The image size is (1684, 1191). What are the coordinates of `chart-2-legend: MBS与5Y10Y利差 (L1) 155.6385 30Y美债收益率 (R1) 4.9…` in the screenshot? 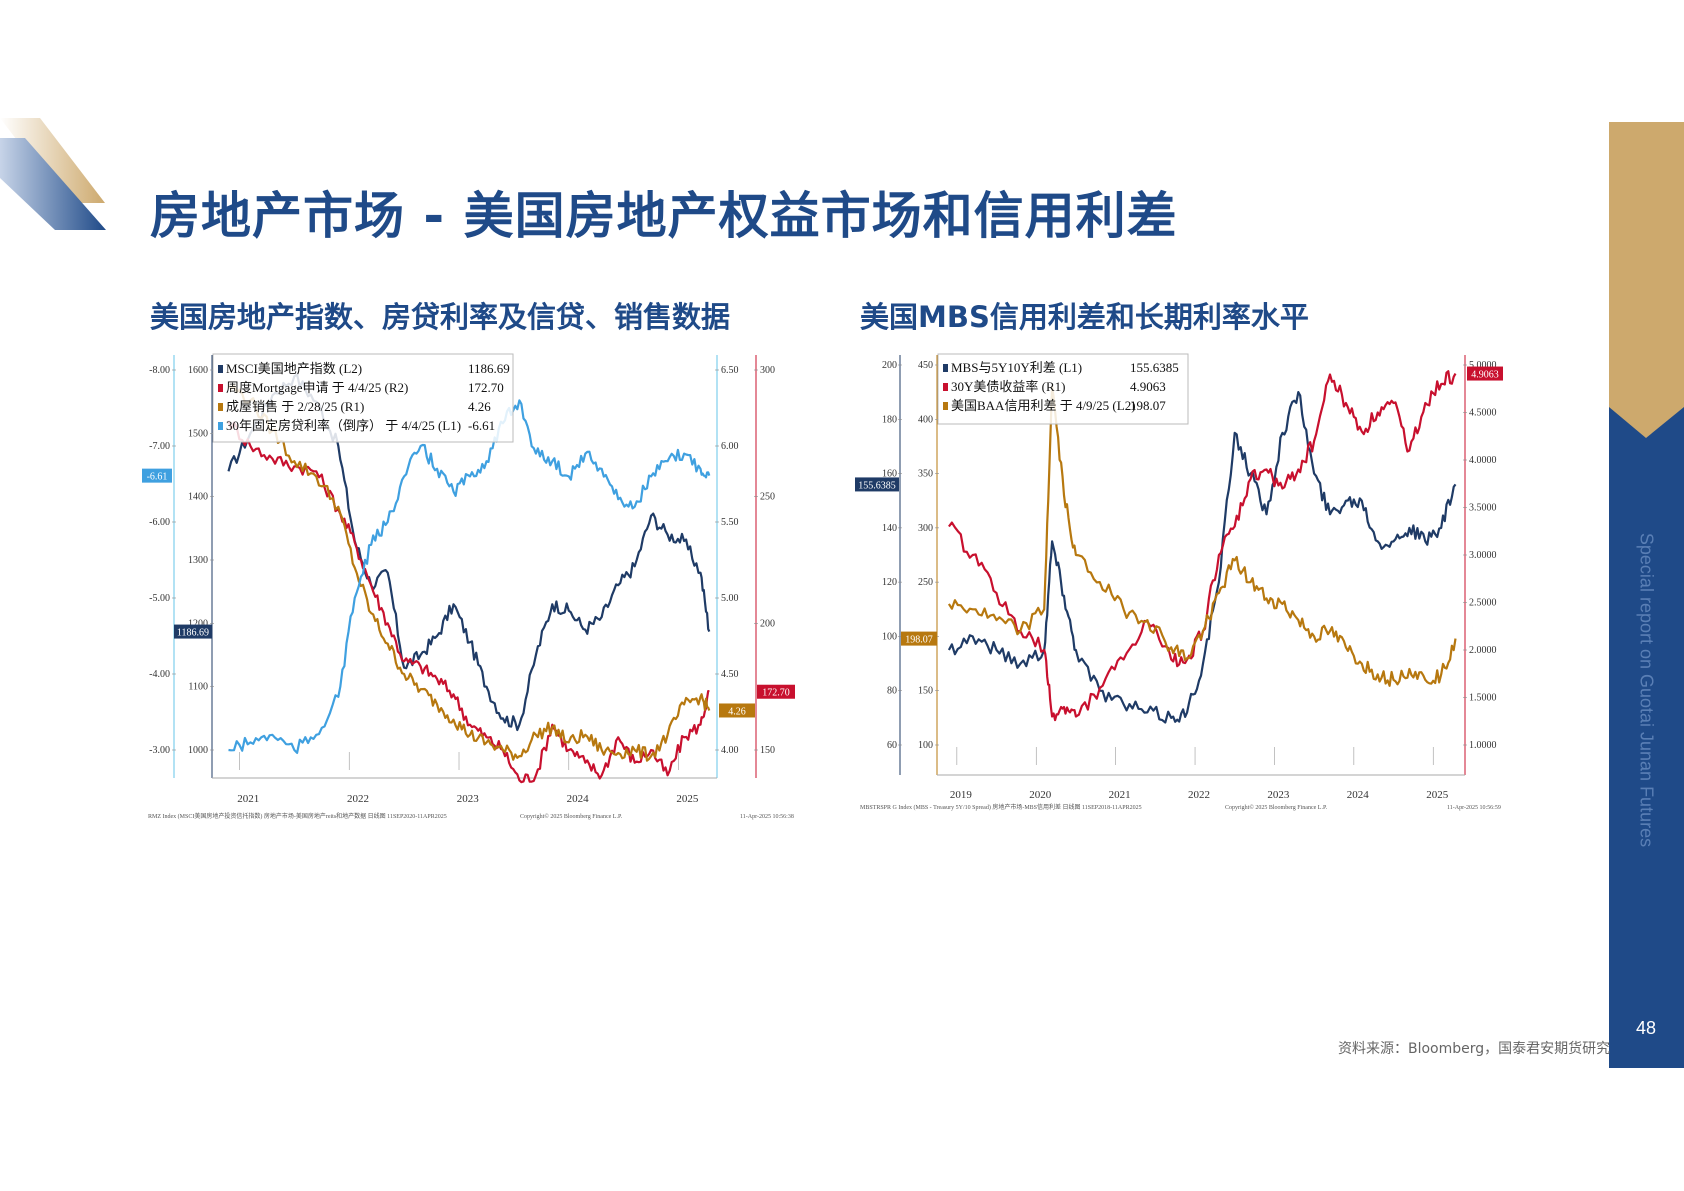 It's located at (1063, 389).